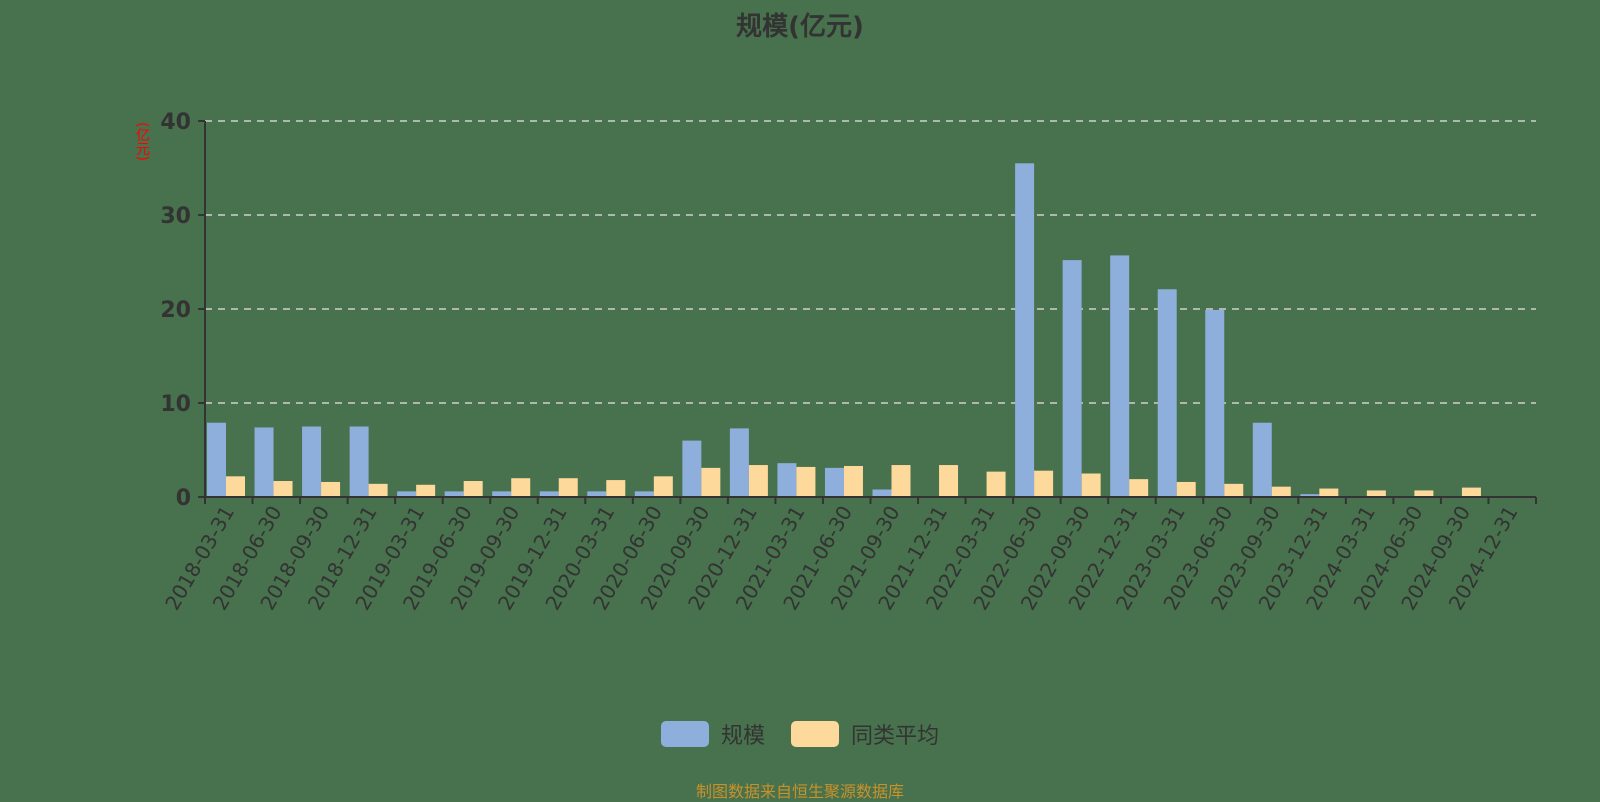  I want to click on y-tick-label: 20, so click(175, 310).